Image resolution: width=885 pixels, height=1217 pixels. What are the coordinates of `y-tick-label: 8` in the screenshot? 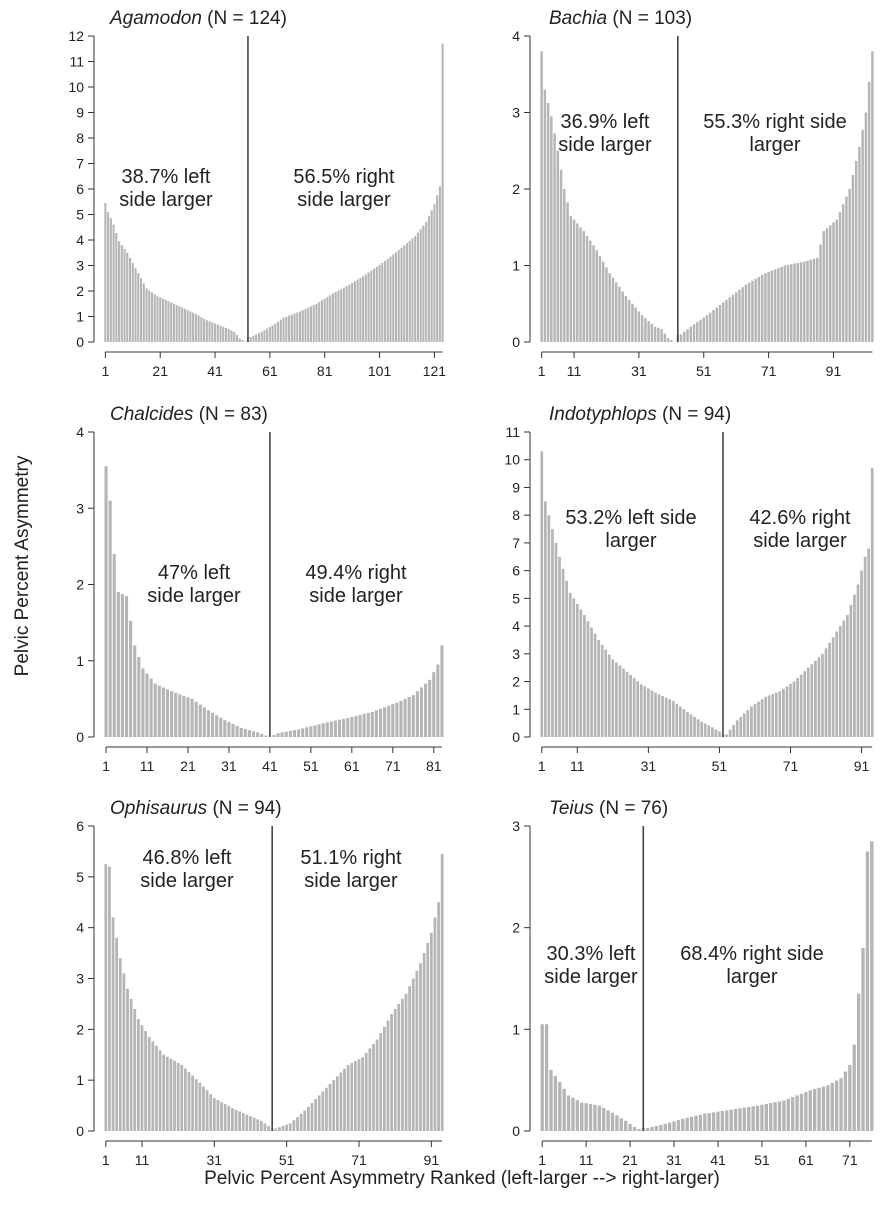 It's located at (516, 515).